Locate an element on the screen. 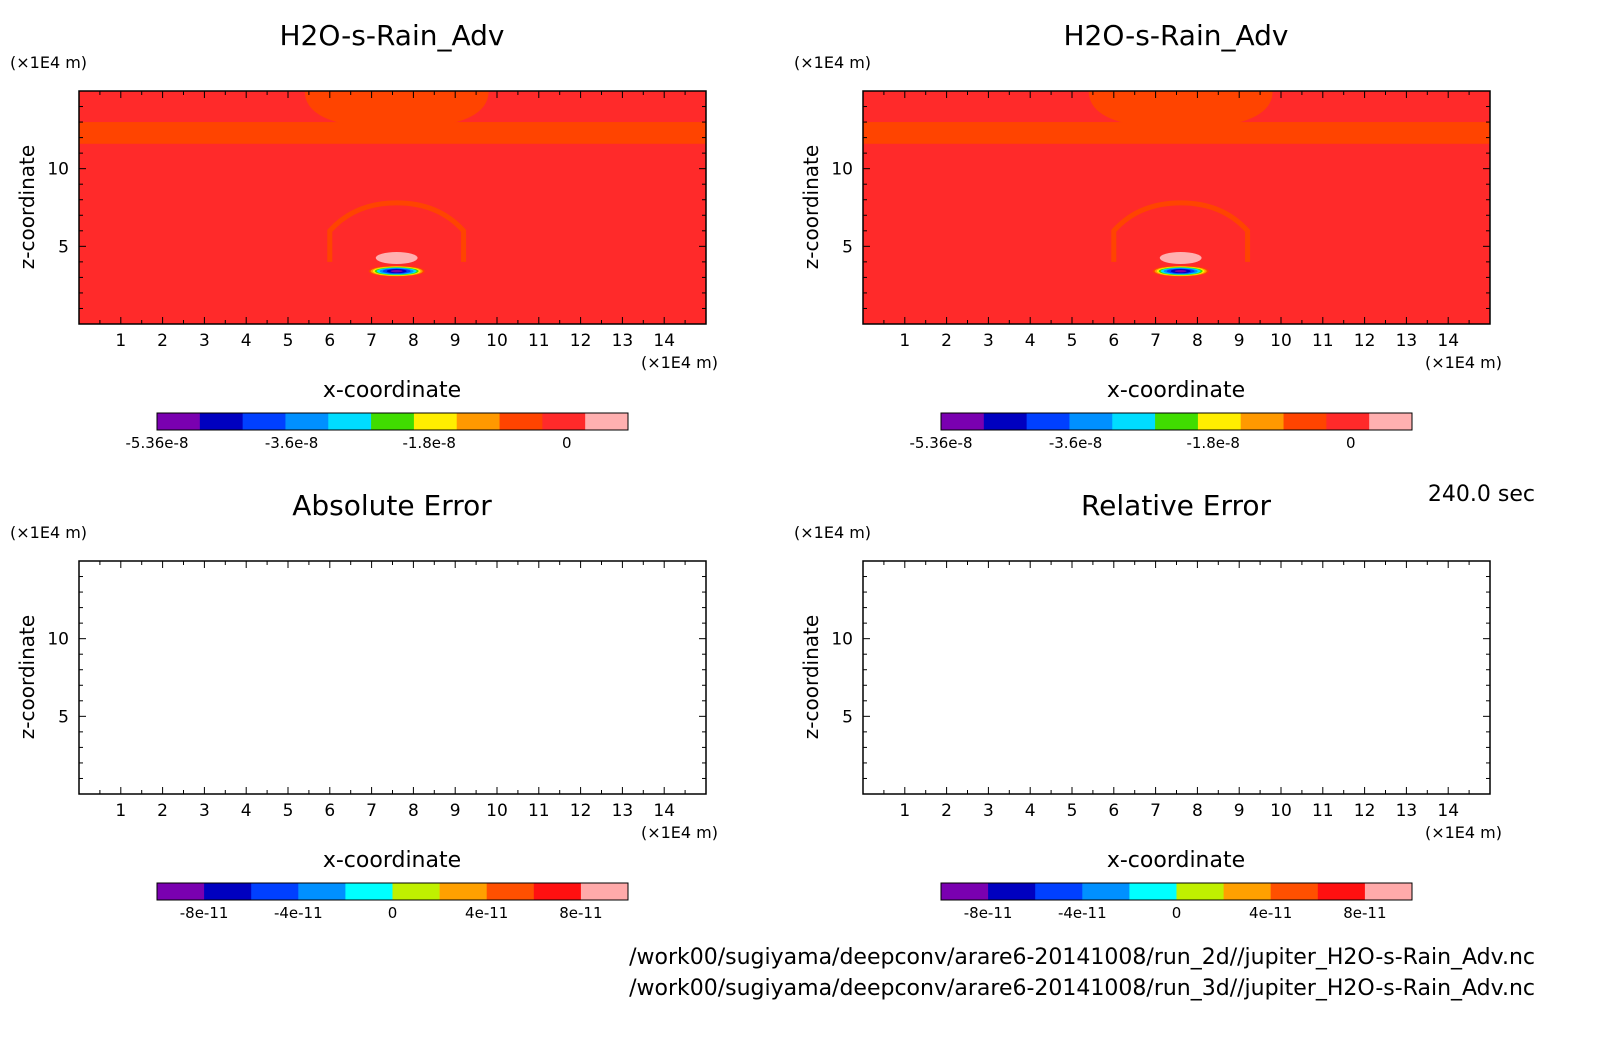 Image resolution: width=1604 pixels, height=1054 pixels. field-dome is located at coordinates (1180, 110).